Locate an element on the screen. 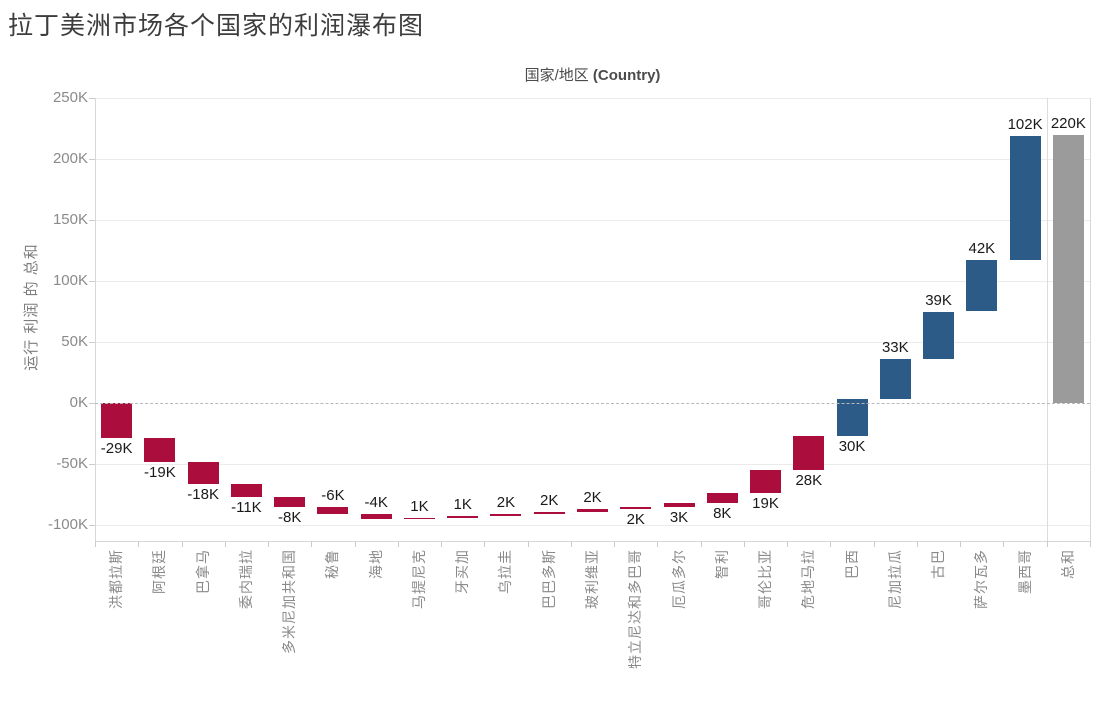 The width and height of the screenshot is (1100, 712). country-label-text: 尼加拉瓜 is located at coordinates (894, 579).